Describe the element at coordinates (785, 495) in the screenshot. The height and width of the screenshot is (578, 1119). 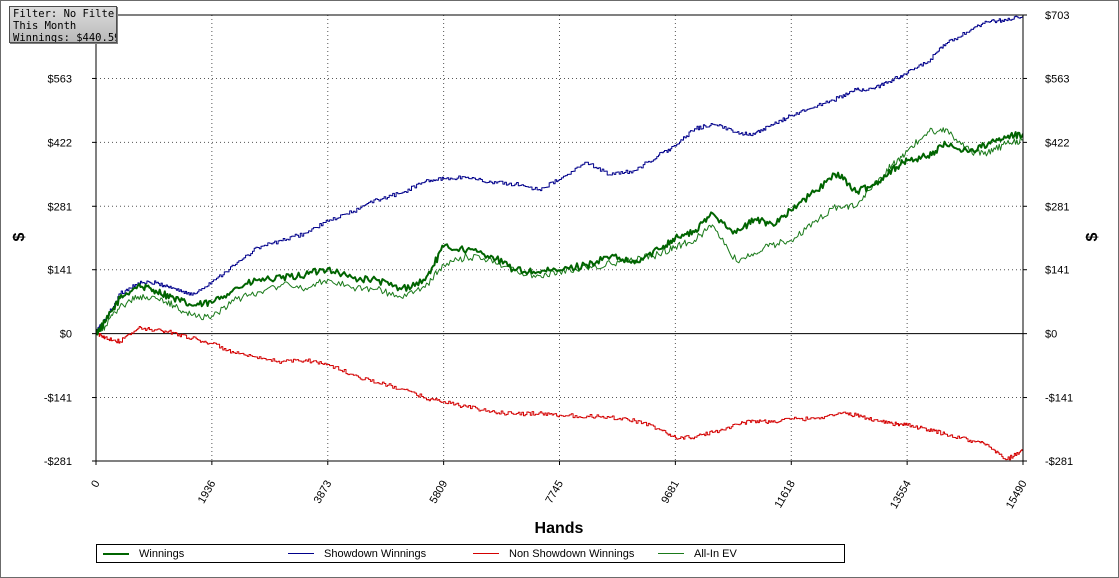
I see `x-tick-label: 11618` at that location.